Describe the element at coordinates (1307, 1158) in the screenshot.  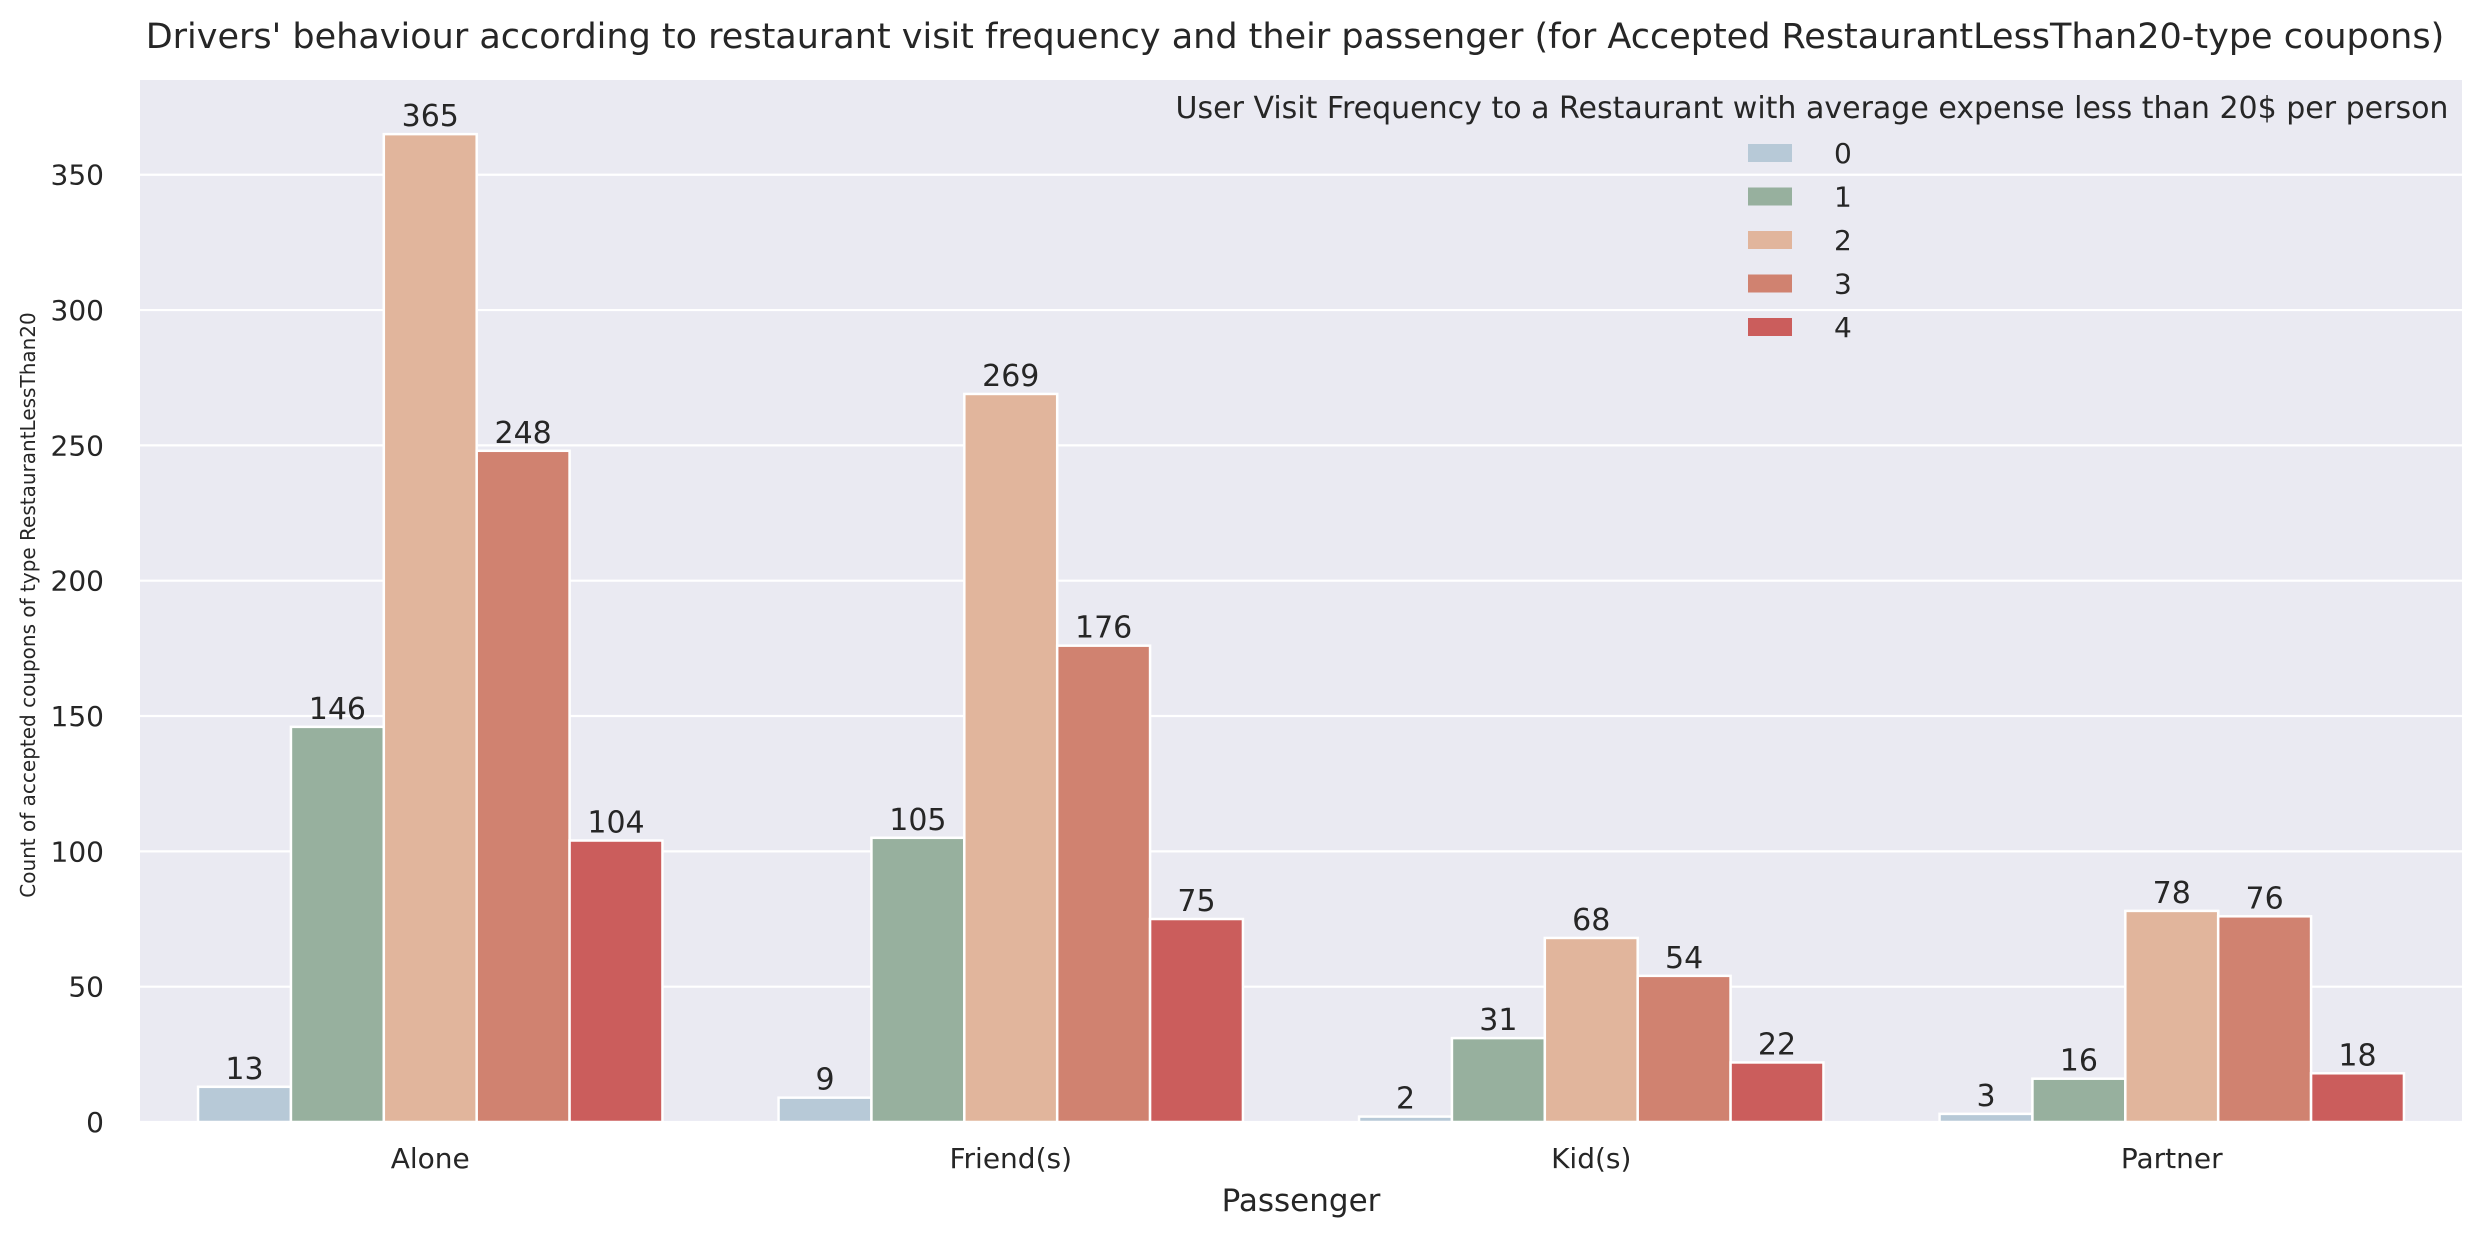
I see `x-axis-ticks: Alone Friend(s) Kid(s) Partner` at that location.